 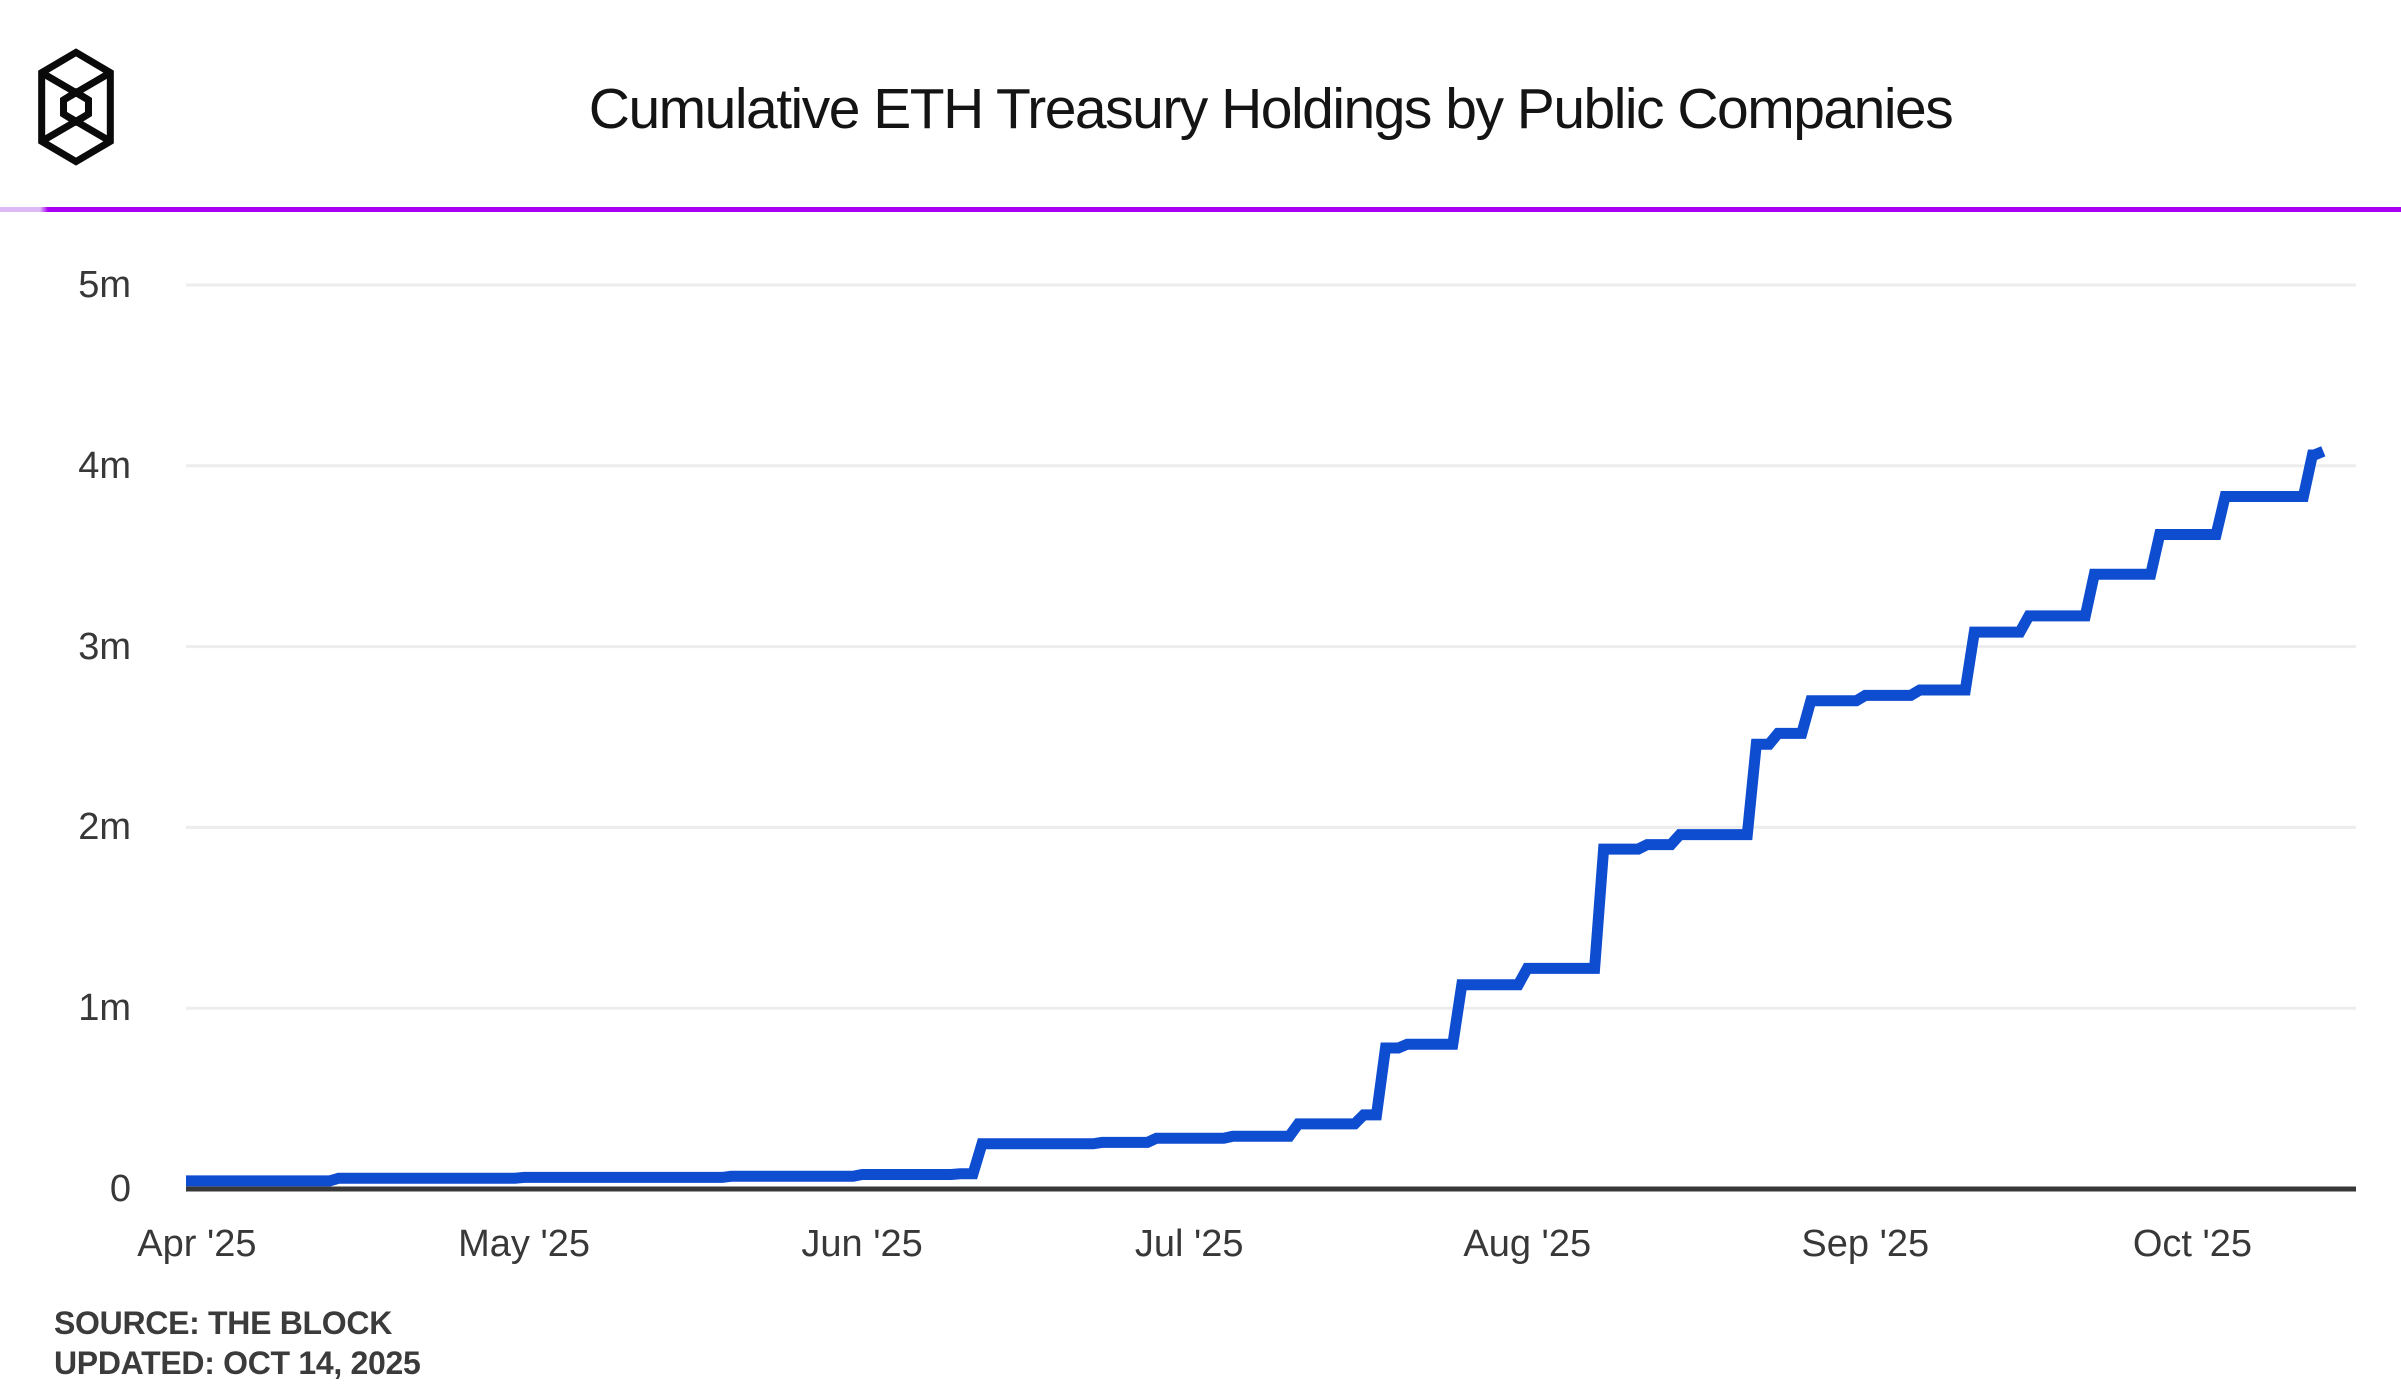 What do you see at coordinates (862, 1244) in the screenshot?
I see `x-tick-label: Jun '25` at bounding box center [862, 1244].